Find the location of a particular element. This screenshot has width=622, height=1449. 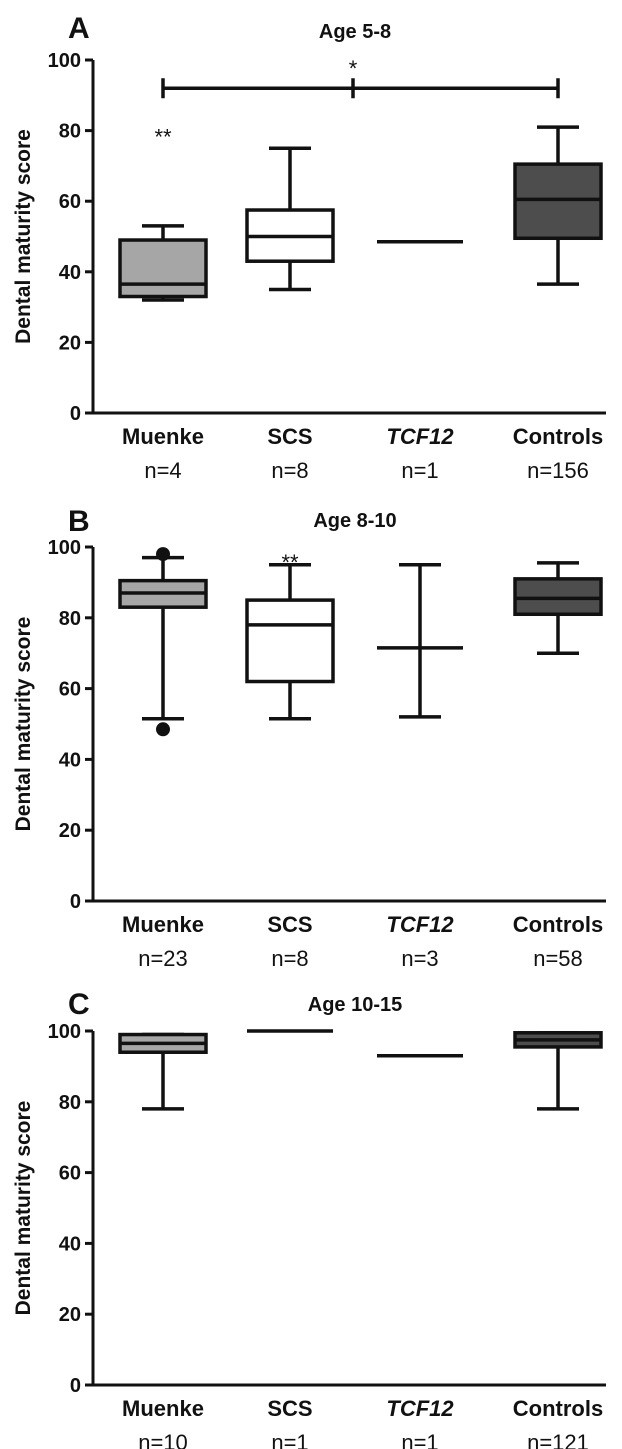

sample-size-label: n=121 is located at coordinates (558, 1439).